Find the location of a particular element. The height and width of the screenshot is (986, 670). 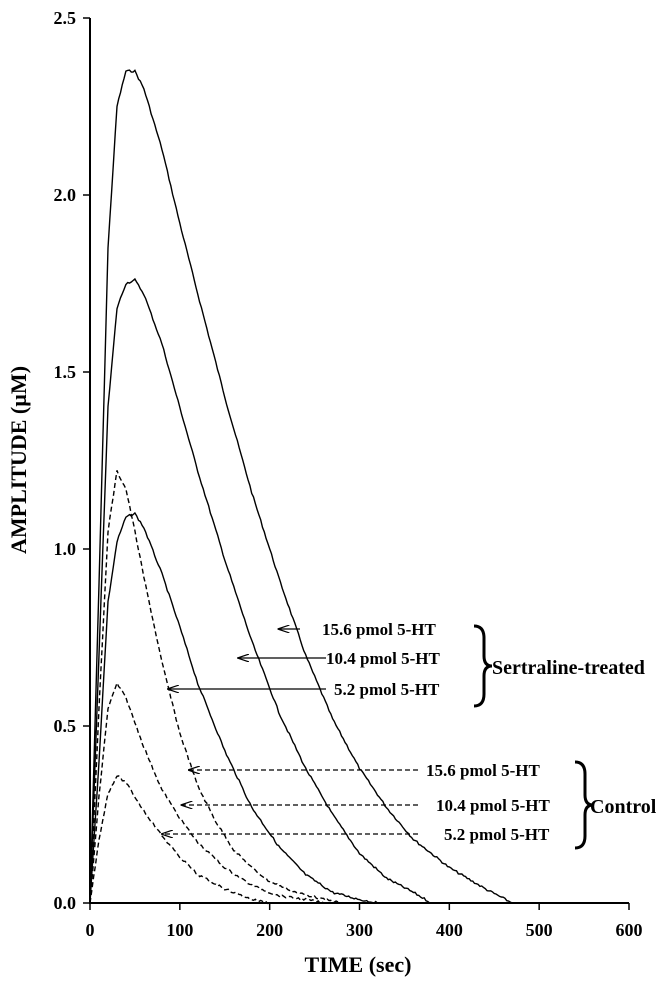

y-tick-label: 1.0 is located at coordinates (65, 549).